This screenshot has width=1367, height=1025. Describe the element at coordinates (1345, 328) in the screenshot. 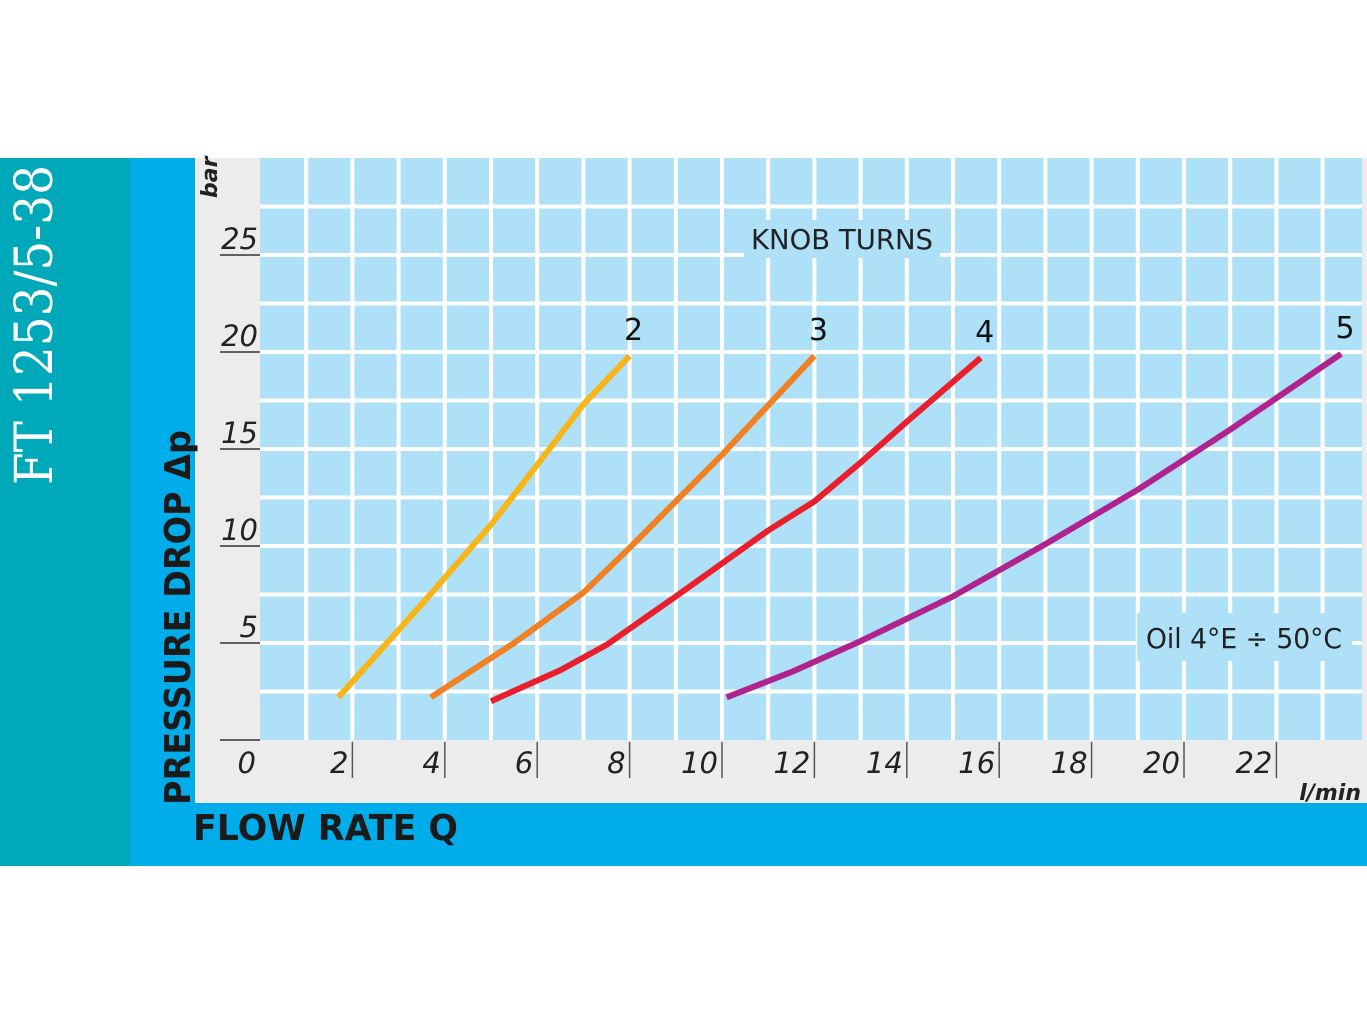

I see `series-label-5: 5` at that location.